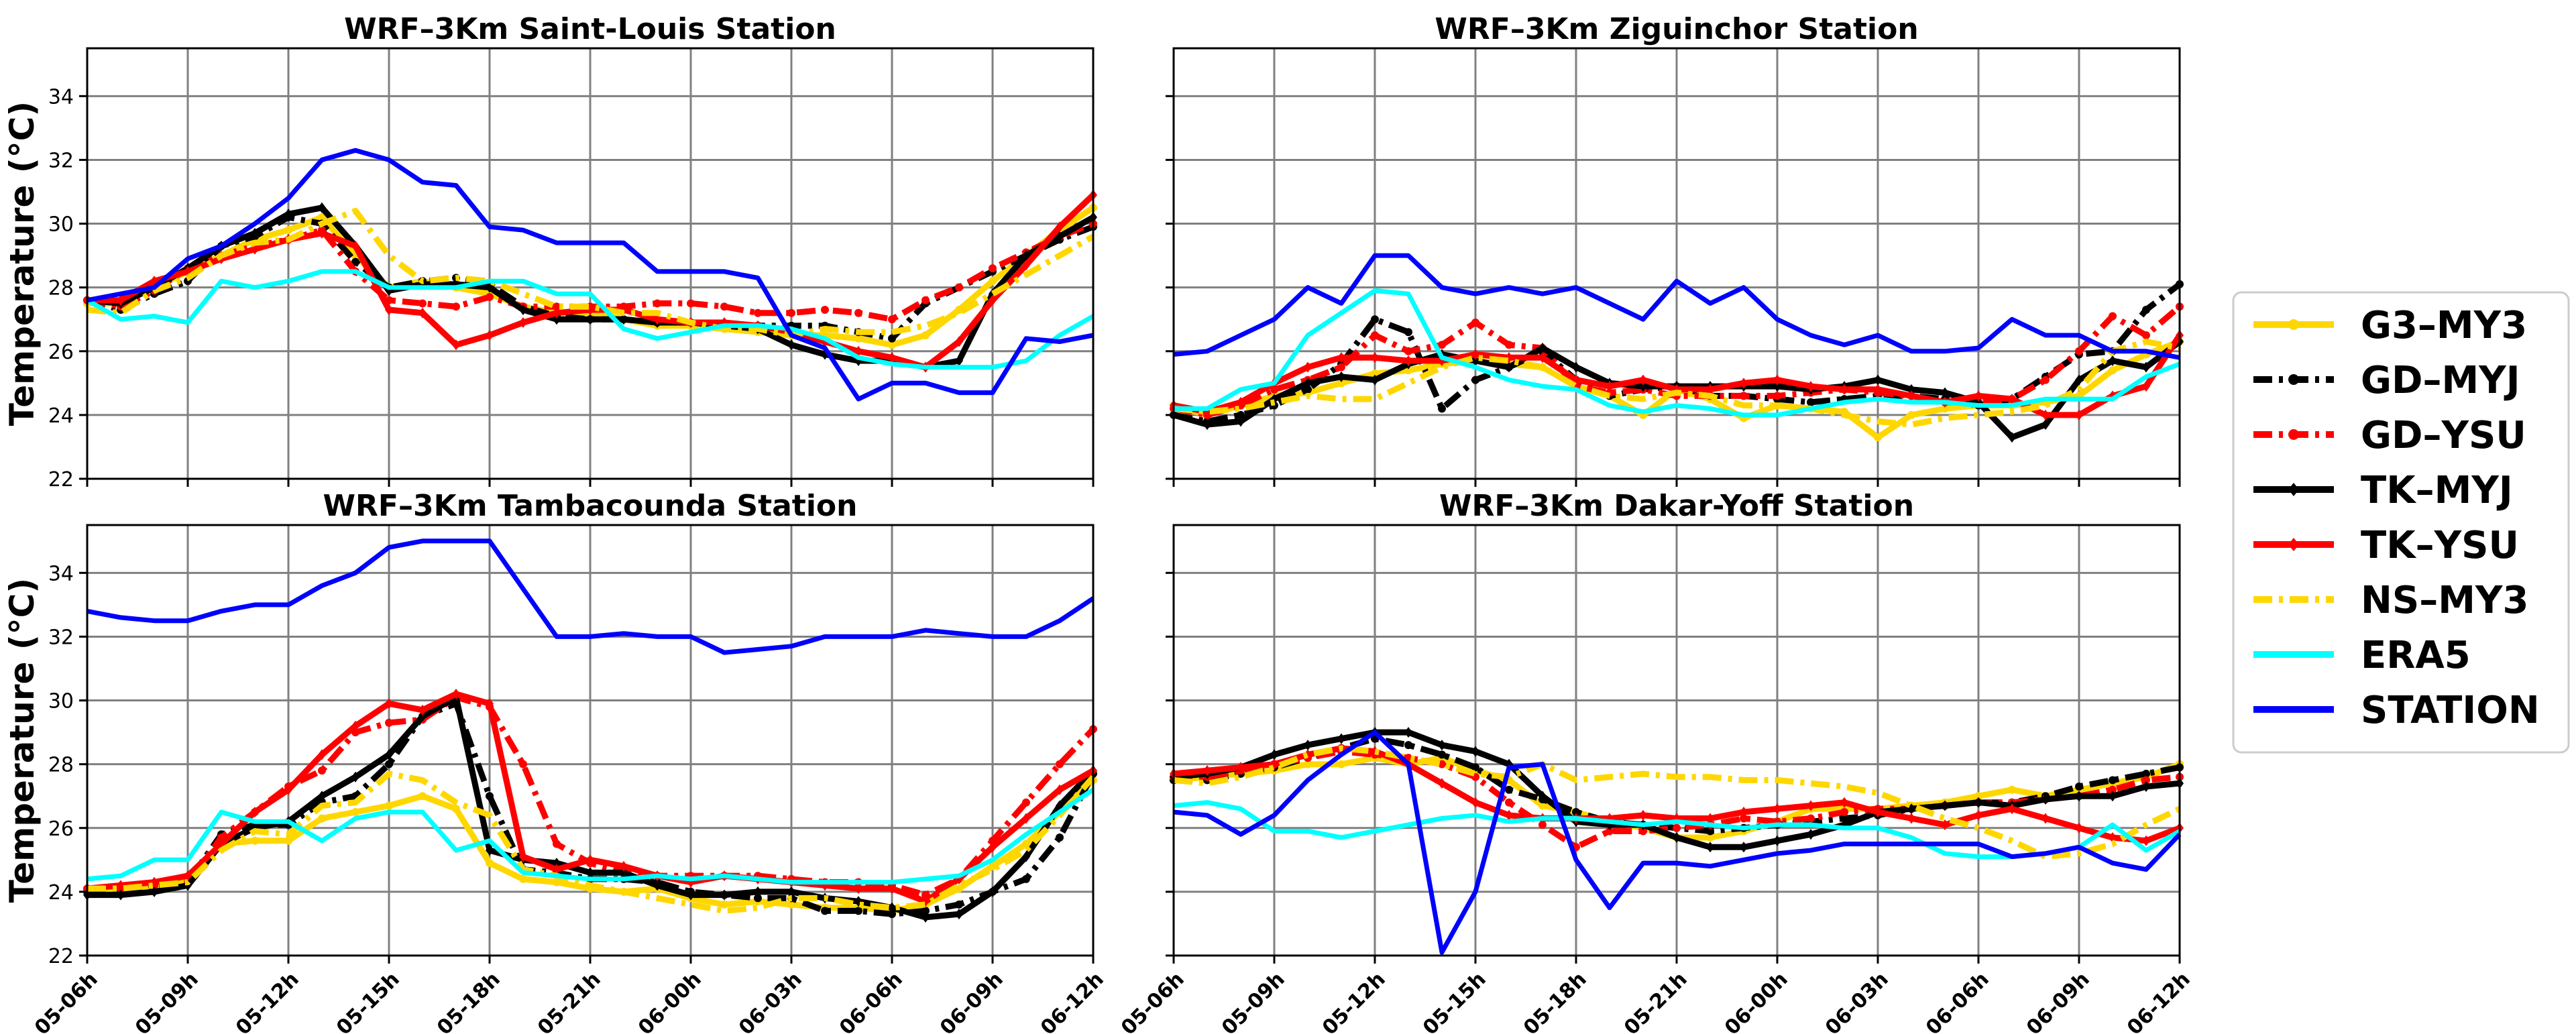 Image resolution: width=2576 pixels, height=1034 pixels. What do you see at coordinates (2386, 380) in the screenshot?
I see `legend-entry-gd-myj: GD–MYJ` at bounding box center [2386, 380].